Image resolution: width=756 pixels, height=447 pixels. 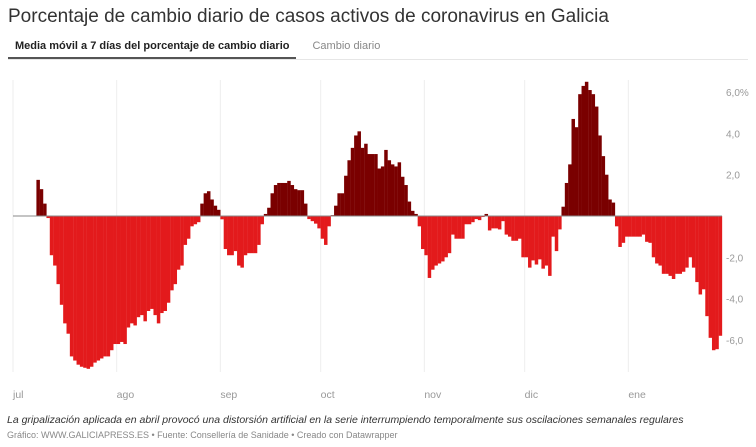 I want to click on y-tick-label: -2,0, so click(x=735, y=258).